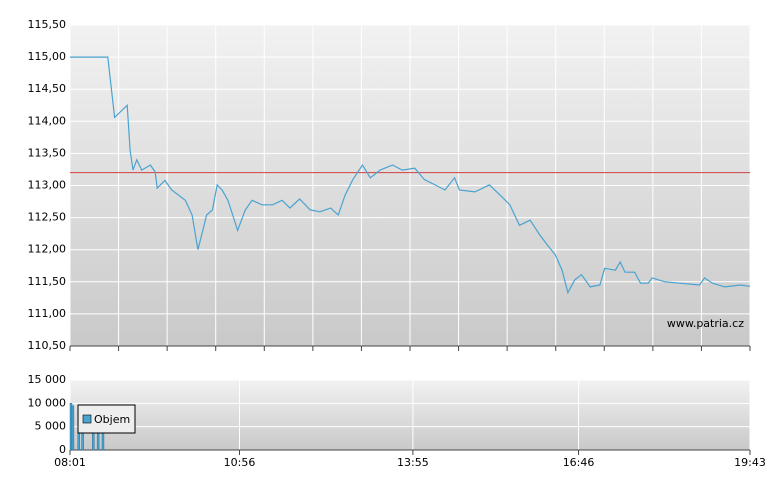 This screenshot has height=490, width=780. Describe the element at coordinates (51, 426) in the screenshot. I see `y-tick-label: 5 000` at that location.